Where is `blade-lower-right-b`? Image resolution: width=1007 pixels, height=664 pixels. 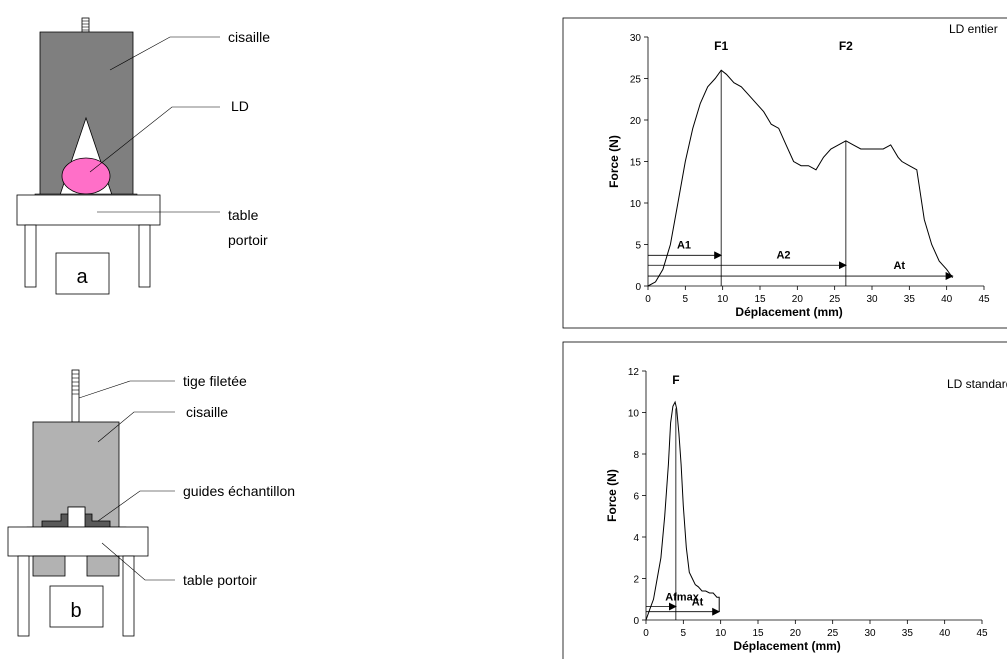 blade-lower-right-b is located at coordinates (103, 566).